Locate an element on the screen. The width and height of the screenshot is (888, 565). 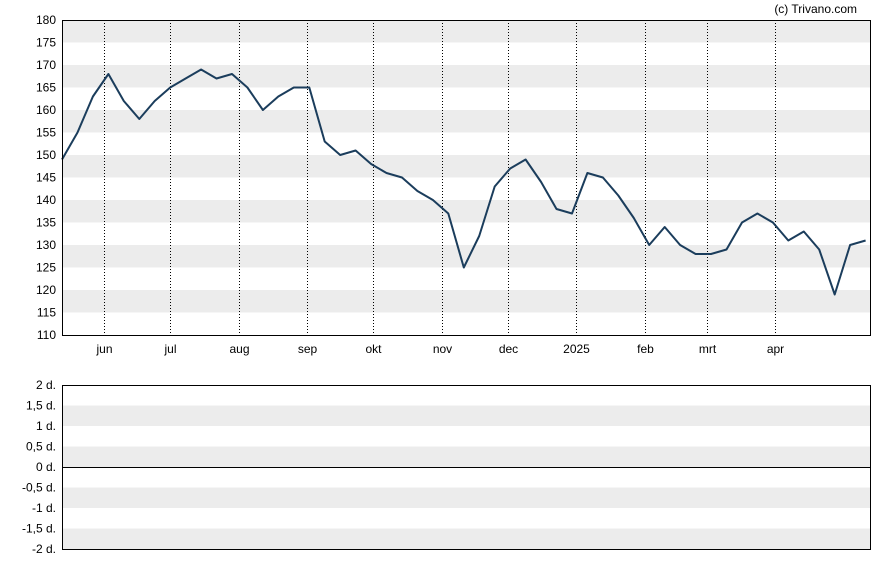
y-tick-label: -1,5 d. is located at coordinates (39, 529).